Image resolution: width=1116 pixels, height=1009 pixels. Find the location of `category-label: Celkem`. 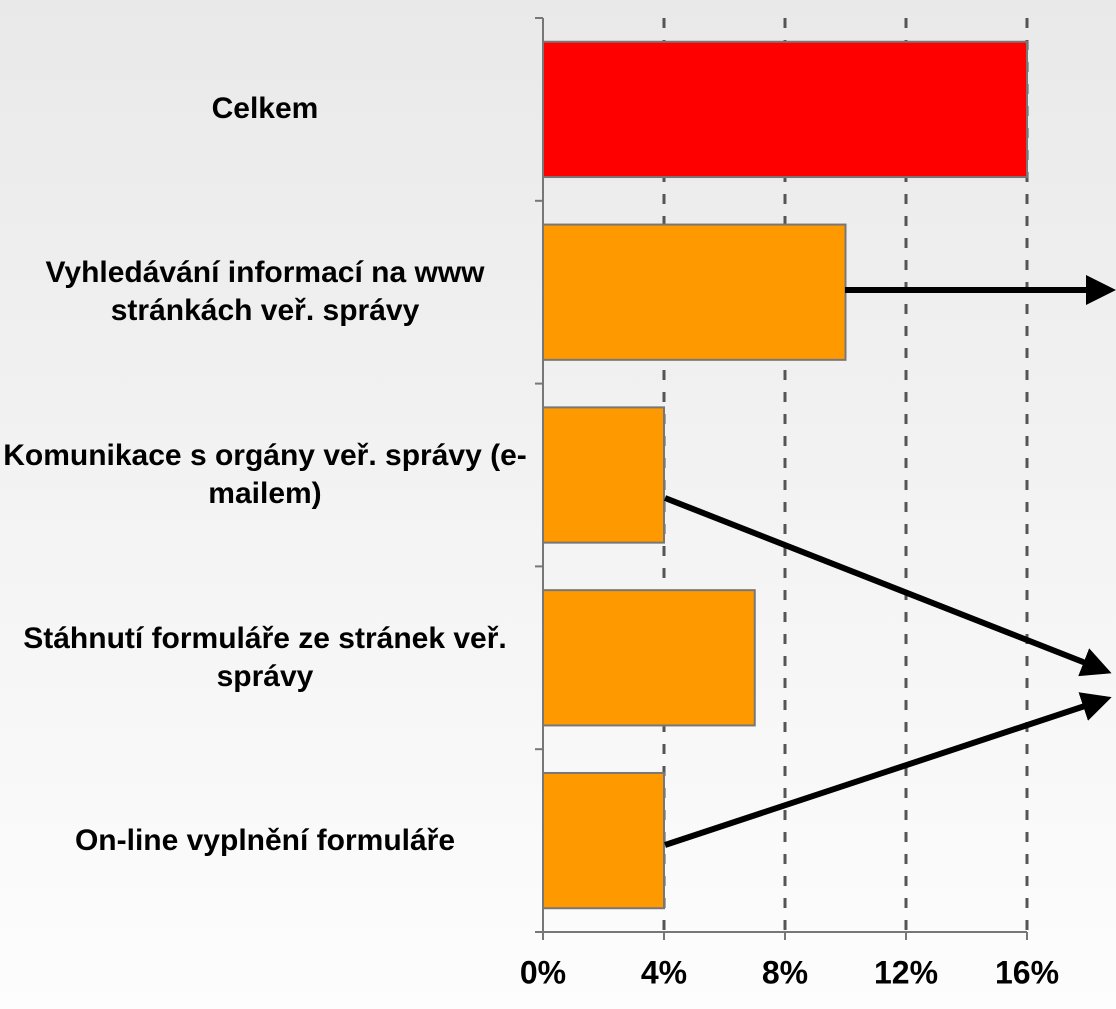

category-label: Celkem is located at coordinates (265, 109).